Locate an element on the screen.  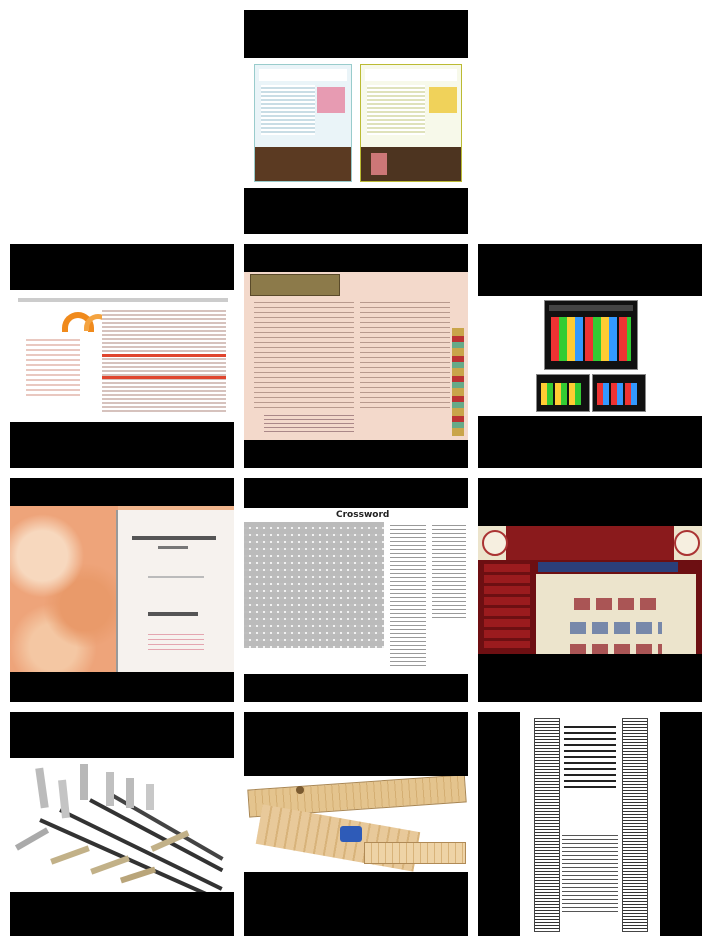
slide-rule-thumbnail is located at coordinates (590, 824).